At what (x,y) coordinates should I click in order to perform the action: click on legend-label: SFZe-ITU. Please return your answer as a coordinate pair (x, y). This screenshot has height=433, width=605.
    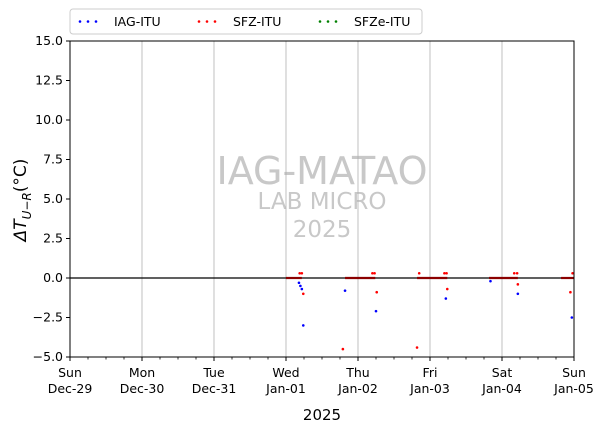
    Looking at the image, I should click on (382, 21).